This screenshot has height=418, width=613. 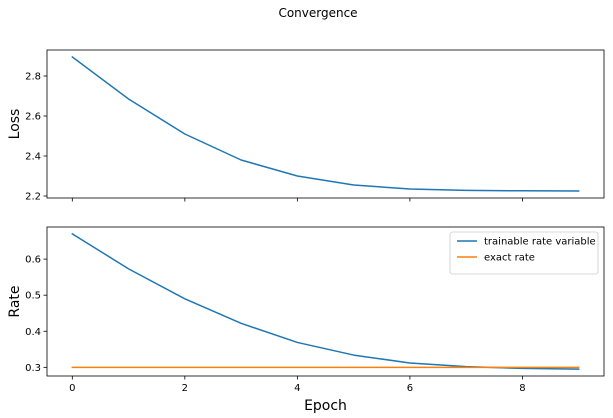 I want to click on x-tick-label: 6, so click(x=410, y=388).